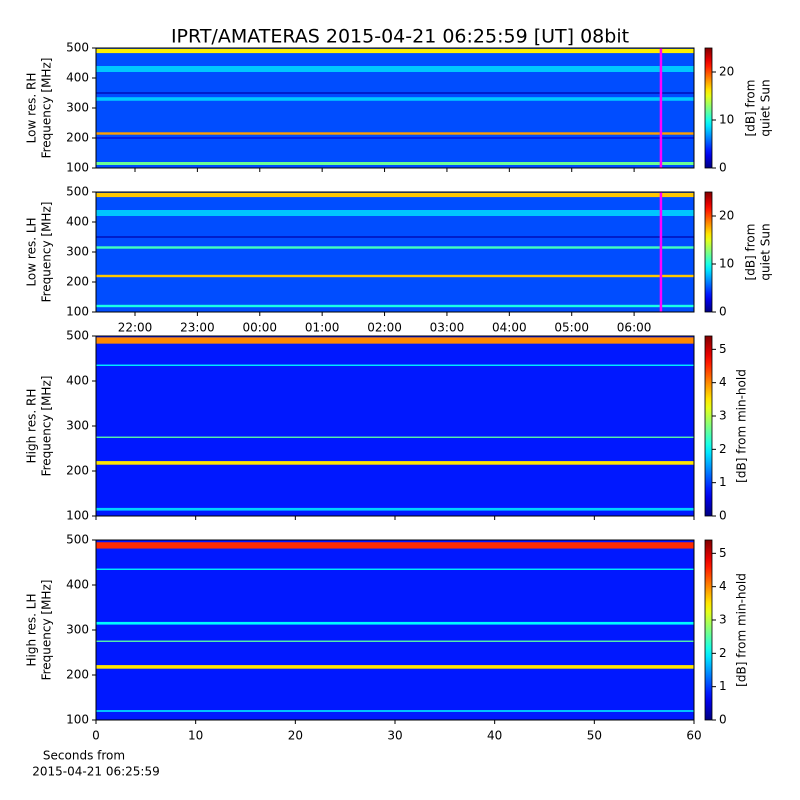 This screenshot has width=800, height=800. Describe the element at coordinates (693, 736) in the screenshot. I see `x-tick-label: 60` at that location.